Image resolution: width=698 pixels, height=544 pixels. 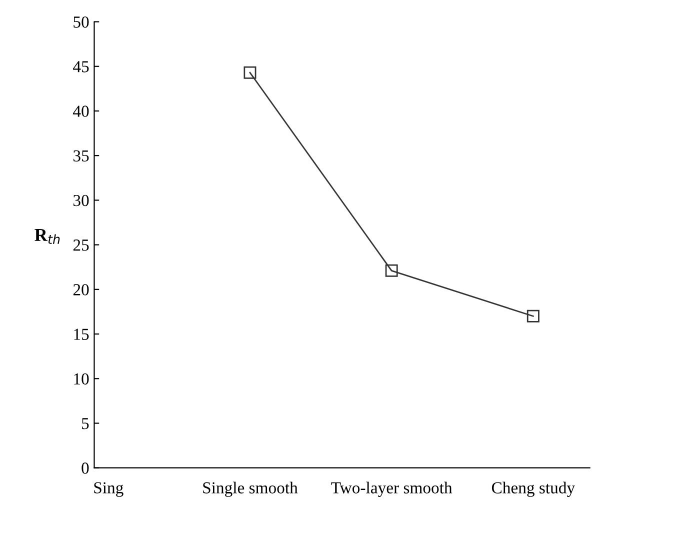 What do you see at coordinates (81, 156) in the screenshot?
I see `y-tick-label: 35` at bounding box center [81, 156].